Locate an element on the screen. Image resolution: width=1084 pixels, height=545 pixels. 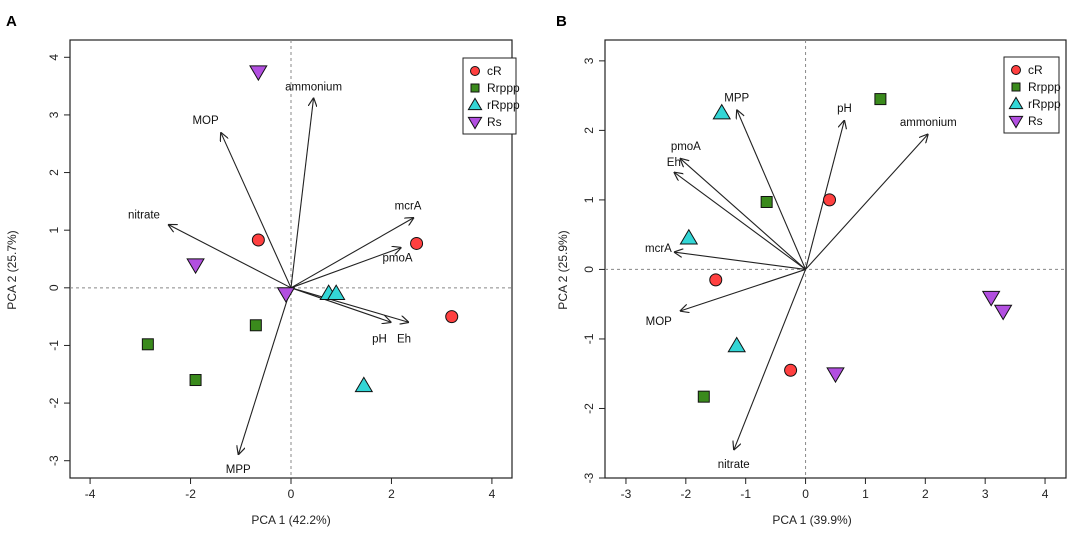
panel-b-xtick-label: -3 is located at coordinates (626, 494).